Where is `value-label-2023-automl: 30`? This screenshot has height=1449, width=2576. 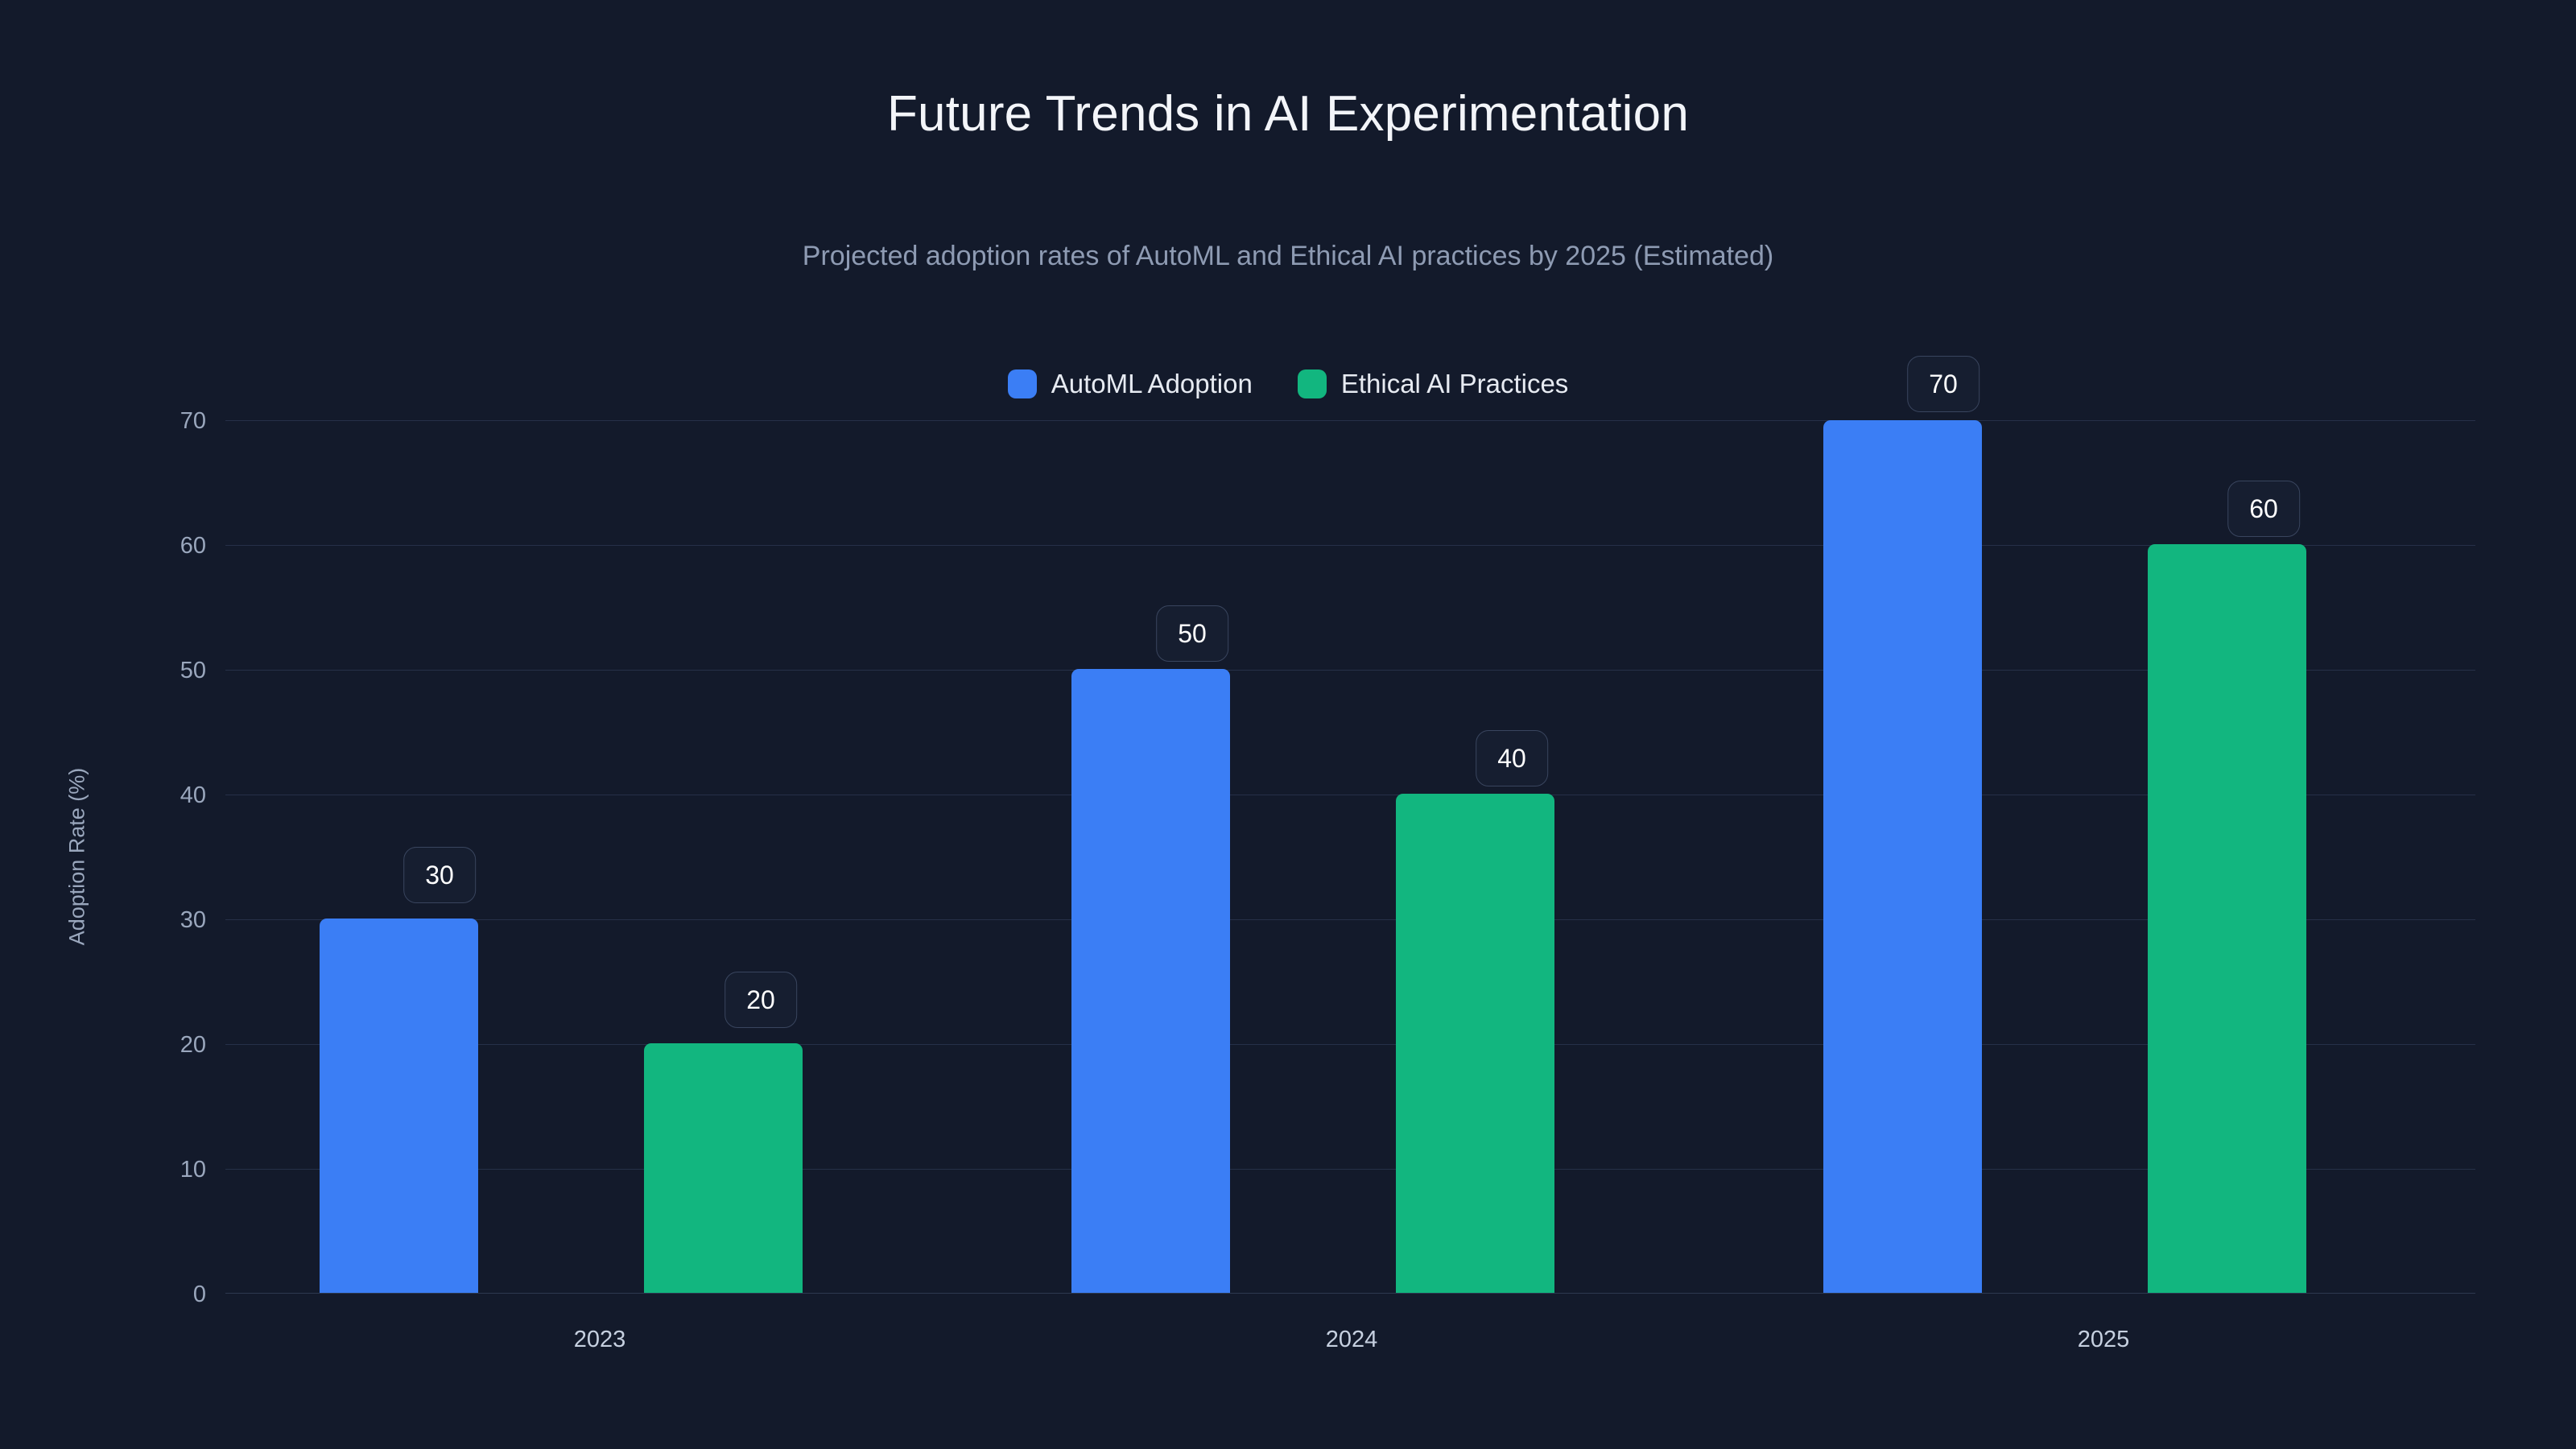 value-label-2023-automl: 30 is located at coordinates (439, 875).